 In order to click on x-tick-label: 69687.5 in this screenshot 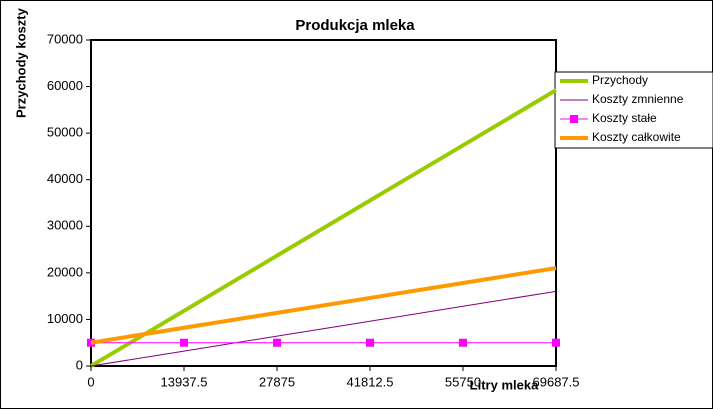, I will do `click(556, 381)`.